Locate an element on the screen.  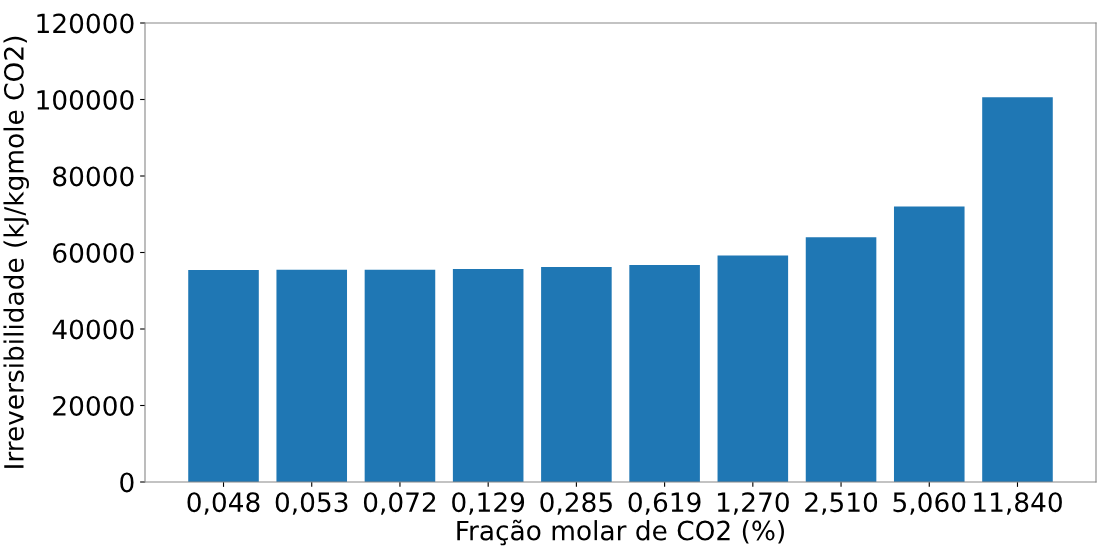
x-tick-label: 0,129 is located at coordinates (488, 503).